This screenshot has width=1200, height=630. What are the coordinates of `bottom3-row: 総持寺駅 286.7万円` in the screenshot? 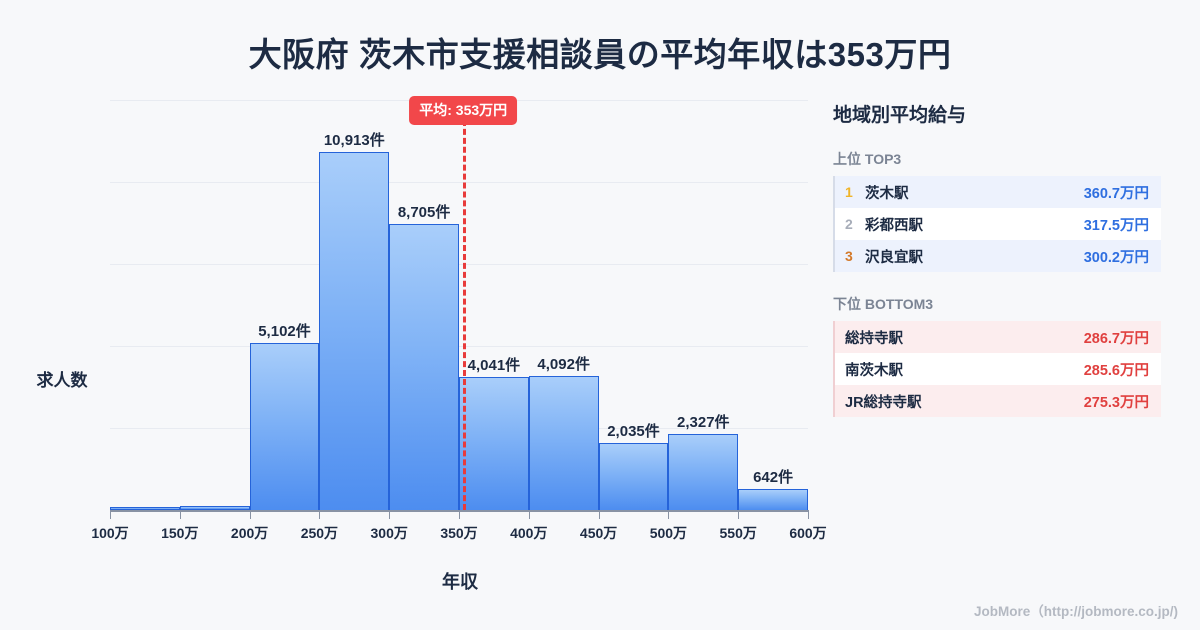 It's located at (998, 337).